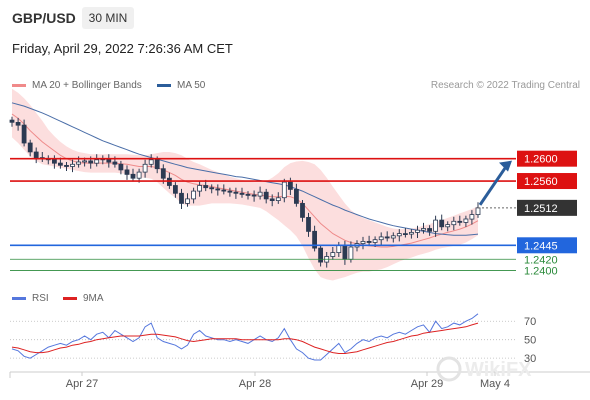 This screenshot has height=400, width=590. I want to click on current-price-box, so click(547, 207).